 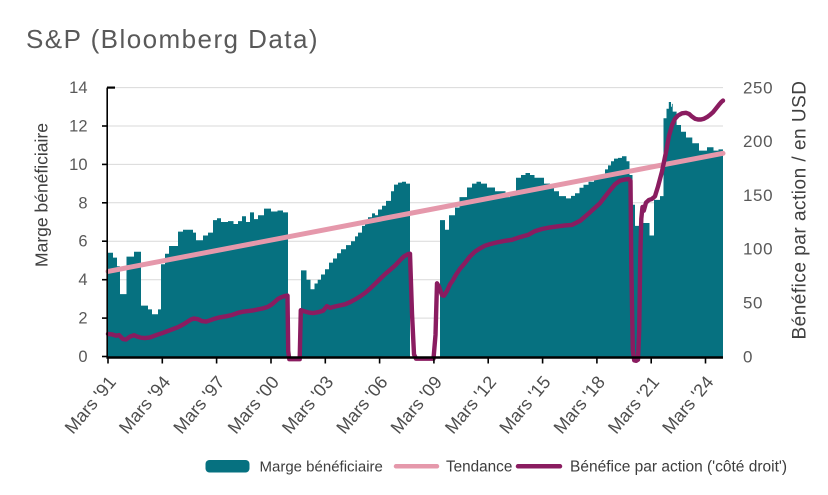 I want to click on svg-text: 150, so click(x=758, y=195).